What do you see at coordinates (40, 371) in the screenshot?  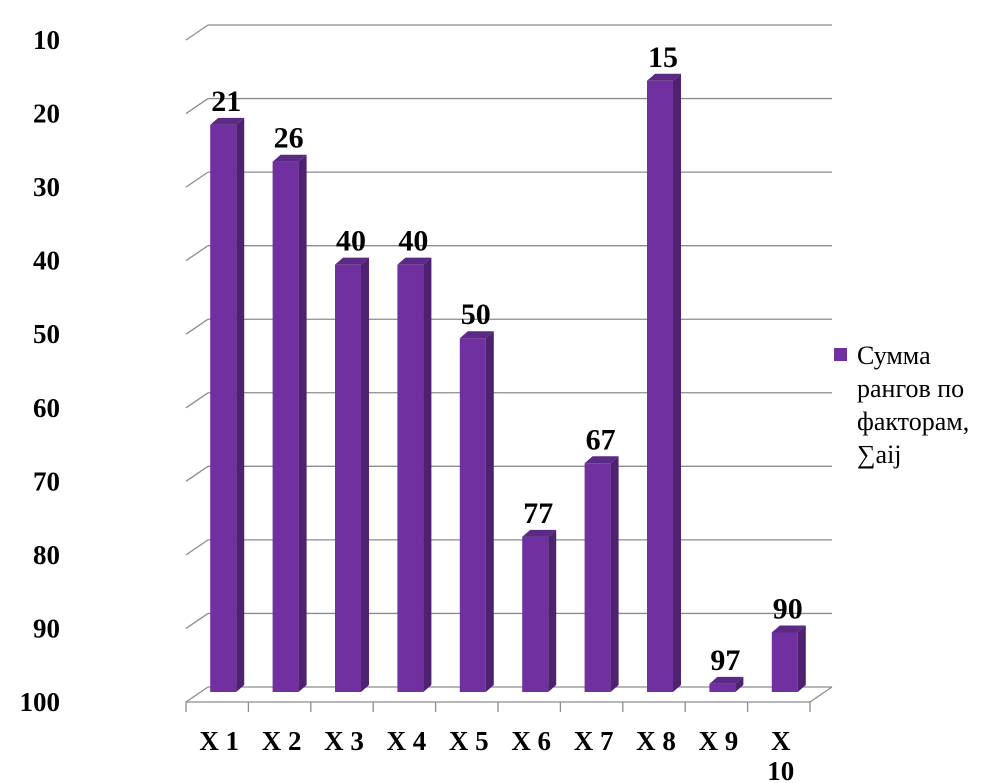 I see `y-axis: 10 20 30 40 50 60 70 80 90 100` at bounding box center [40, 371].